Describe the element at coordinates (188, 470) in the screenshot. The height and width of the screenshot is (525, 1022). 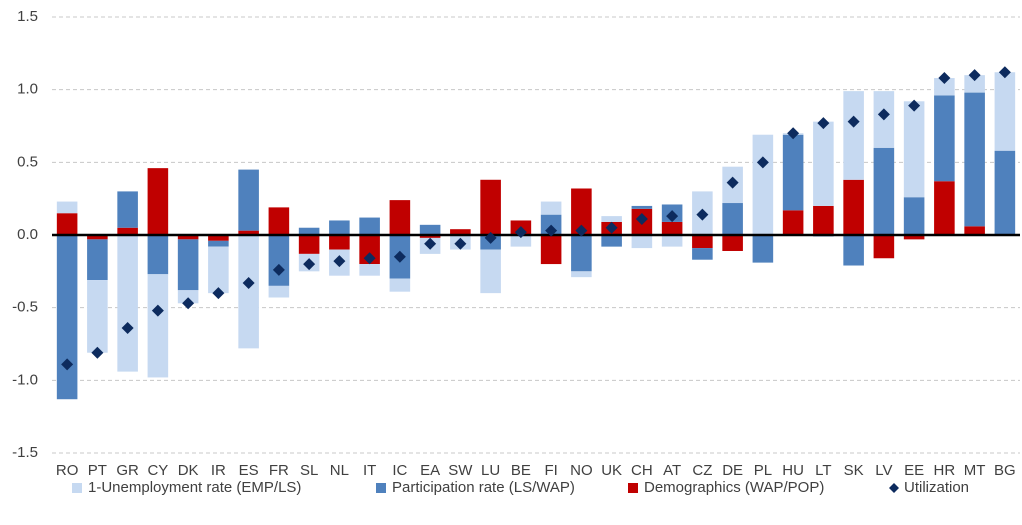
I see `x-tick-label: DK` at that location.